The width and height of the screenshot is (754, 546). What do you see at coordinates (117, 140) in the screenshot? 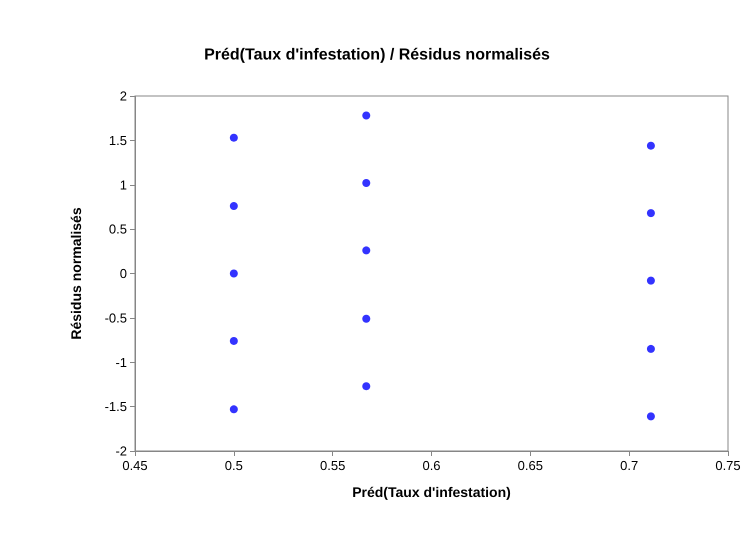
I see `y-tick-label: 1.5` at bounding box center [117, 140].